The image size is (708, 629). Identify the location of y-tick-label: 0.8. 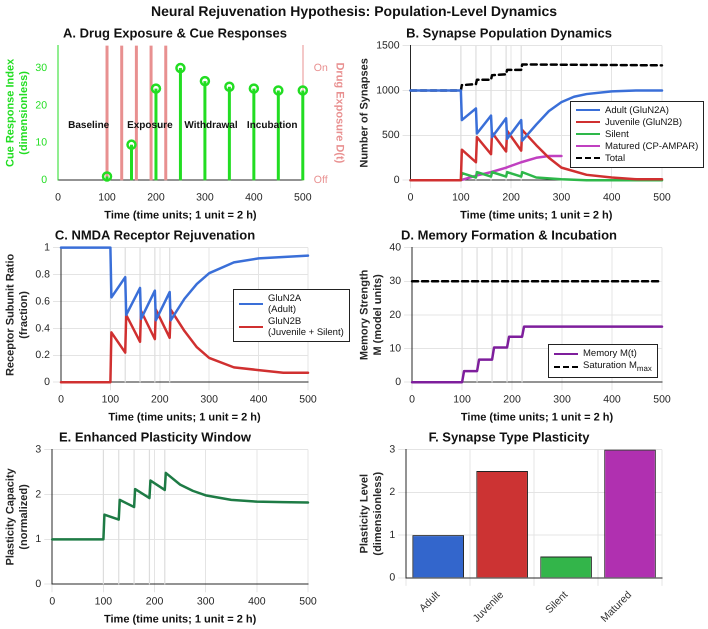
(42, 274).